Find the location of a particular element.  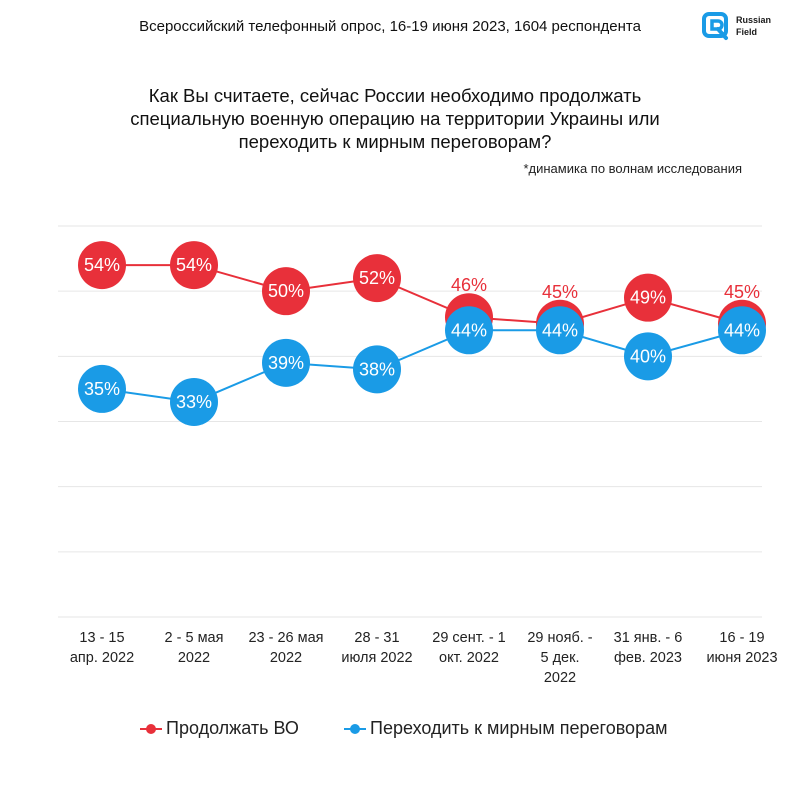

data-label-negotiate-2: 39% is located at coordinates (286, 363).